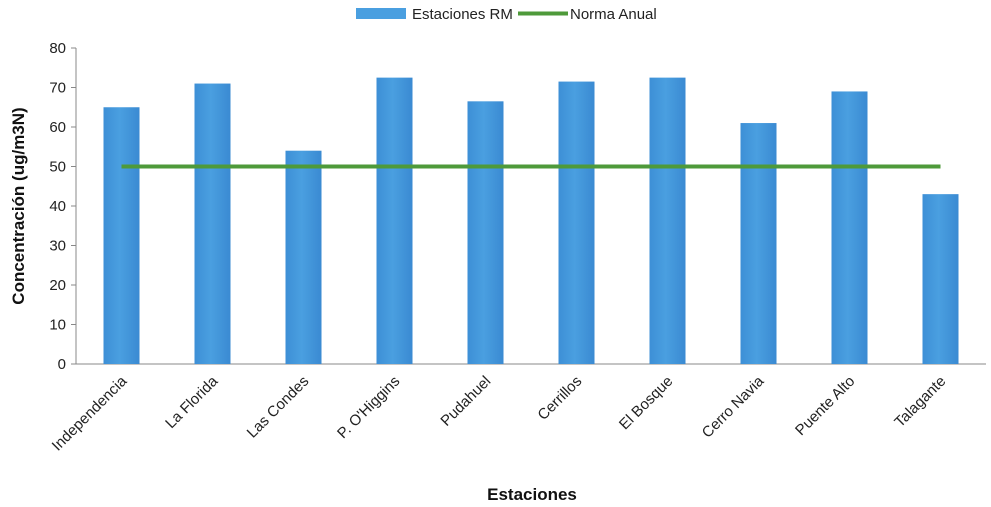  I want to click on x-axis-title: Estaciones, so click(532, 494).